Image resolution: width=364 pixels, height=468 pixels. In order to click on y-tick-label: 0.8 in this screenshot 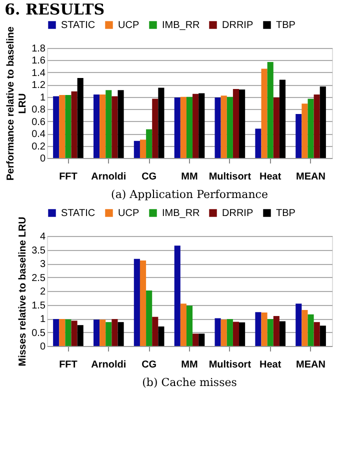, I will do `click(39, 110)`.